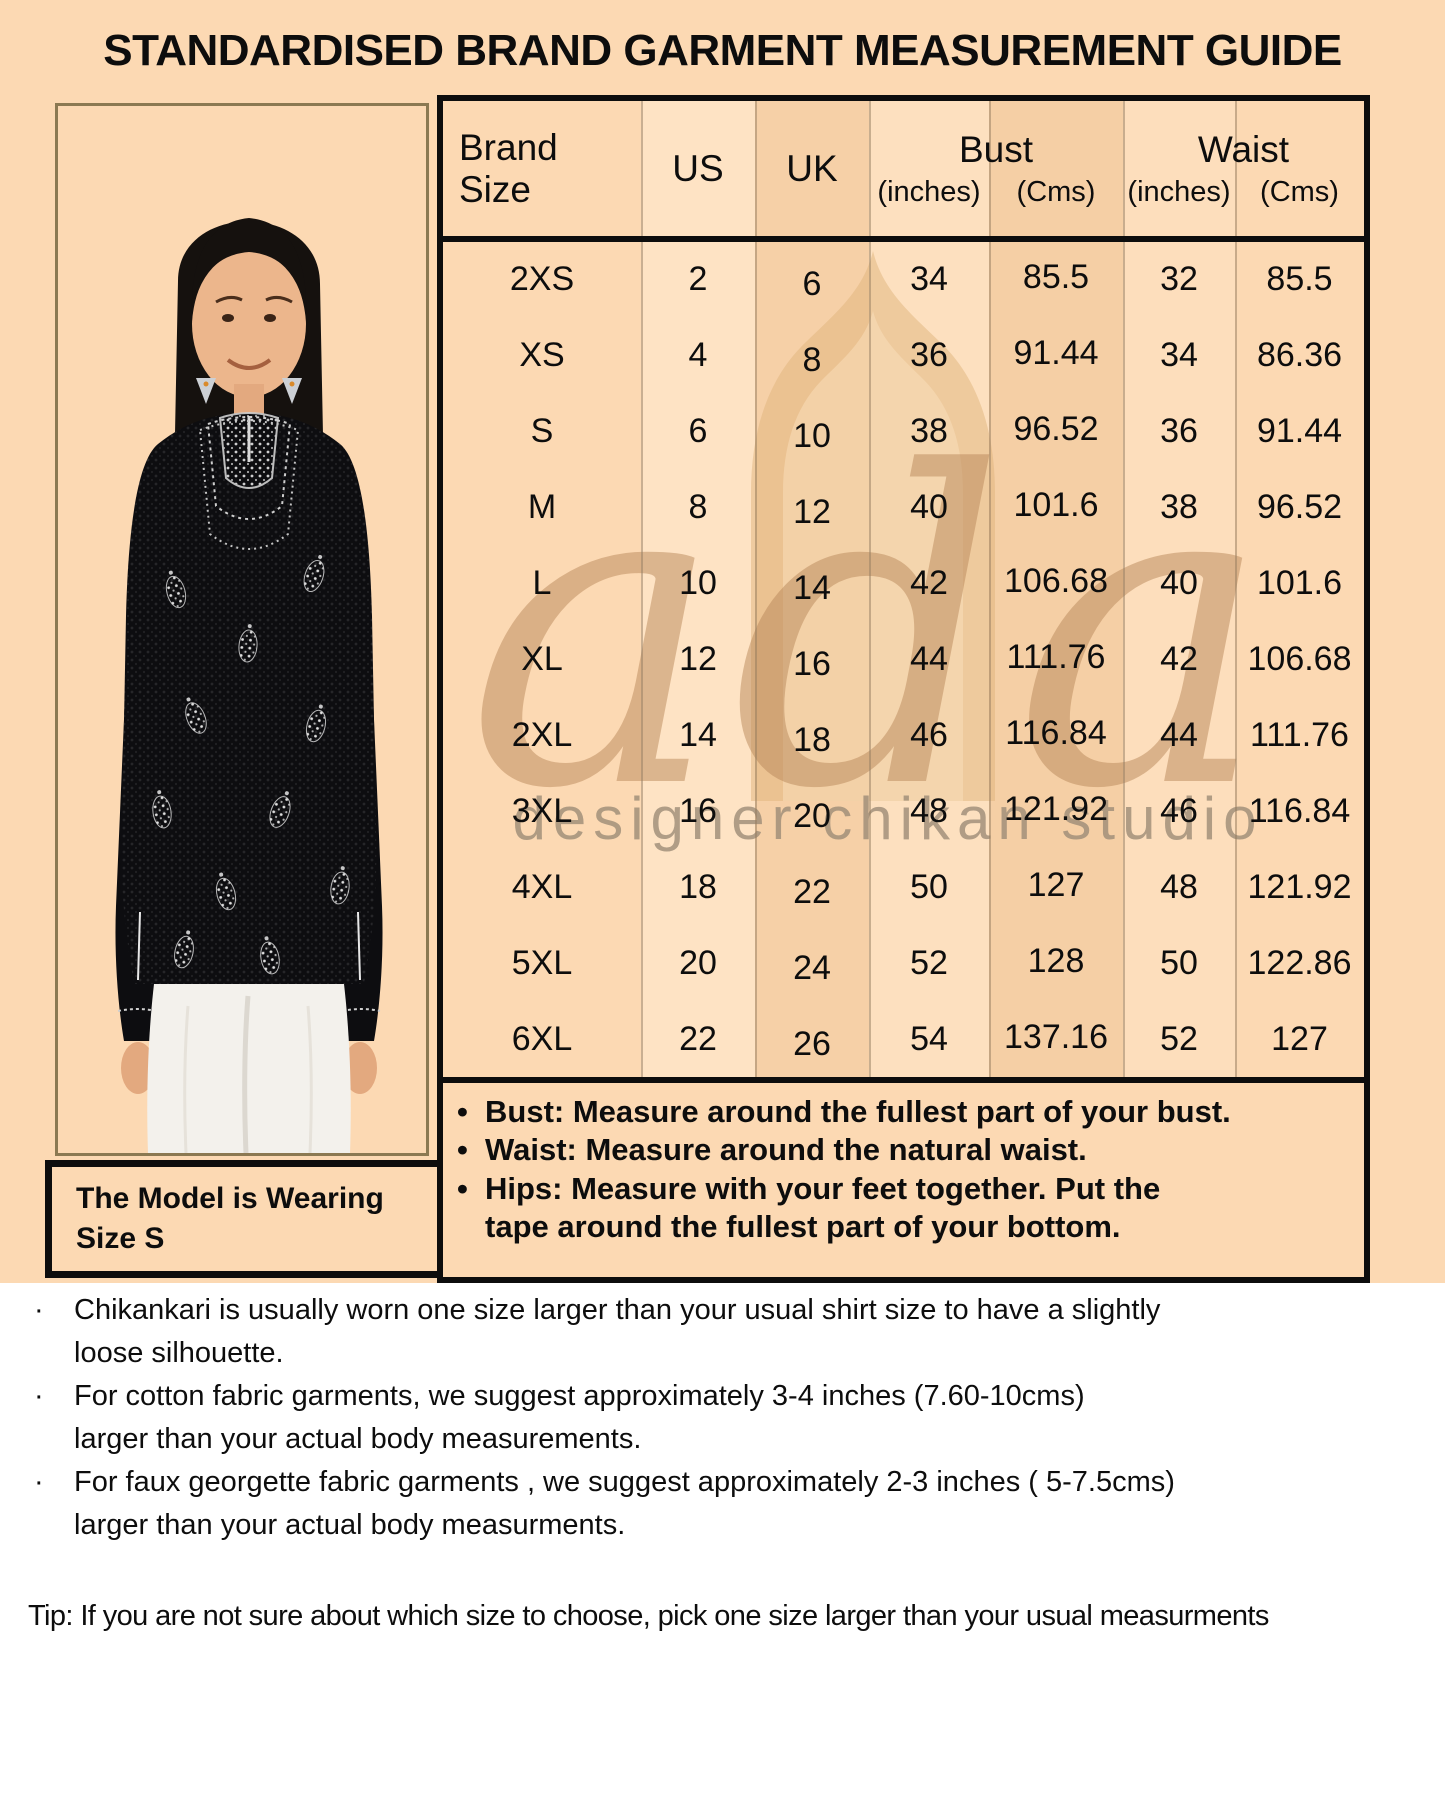 The width and height of the screenshot is (1445, 1806). I want to click on cell-waist-cms: 106.68, so click(1299, 658).